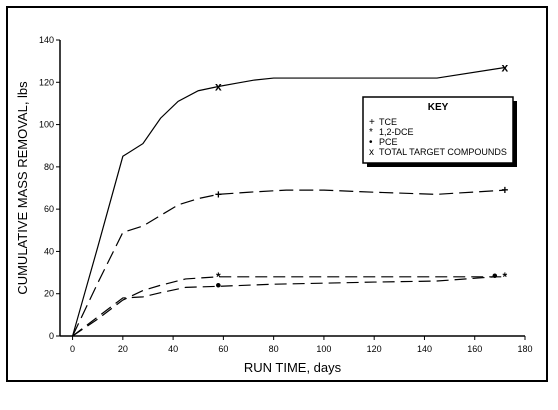 This screenshot has width=558, height=410. I want to click on legend-title: KEY, so click(438, 107).